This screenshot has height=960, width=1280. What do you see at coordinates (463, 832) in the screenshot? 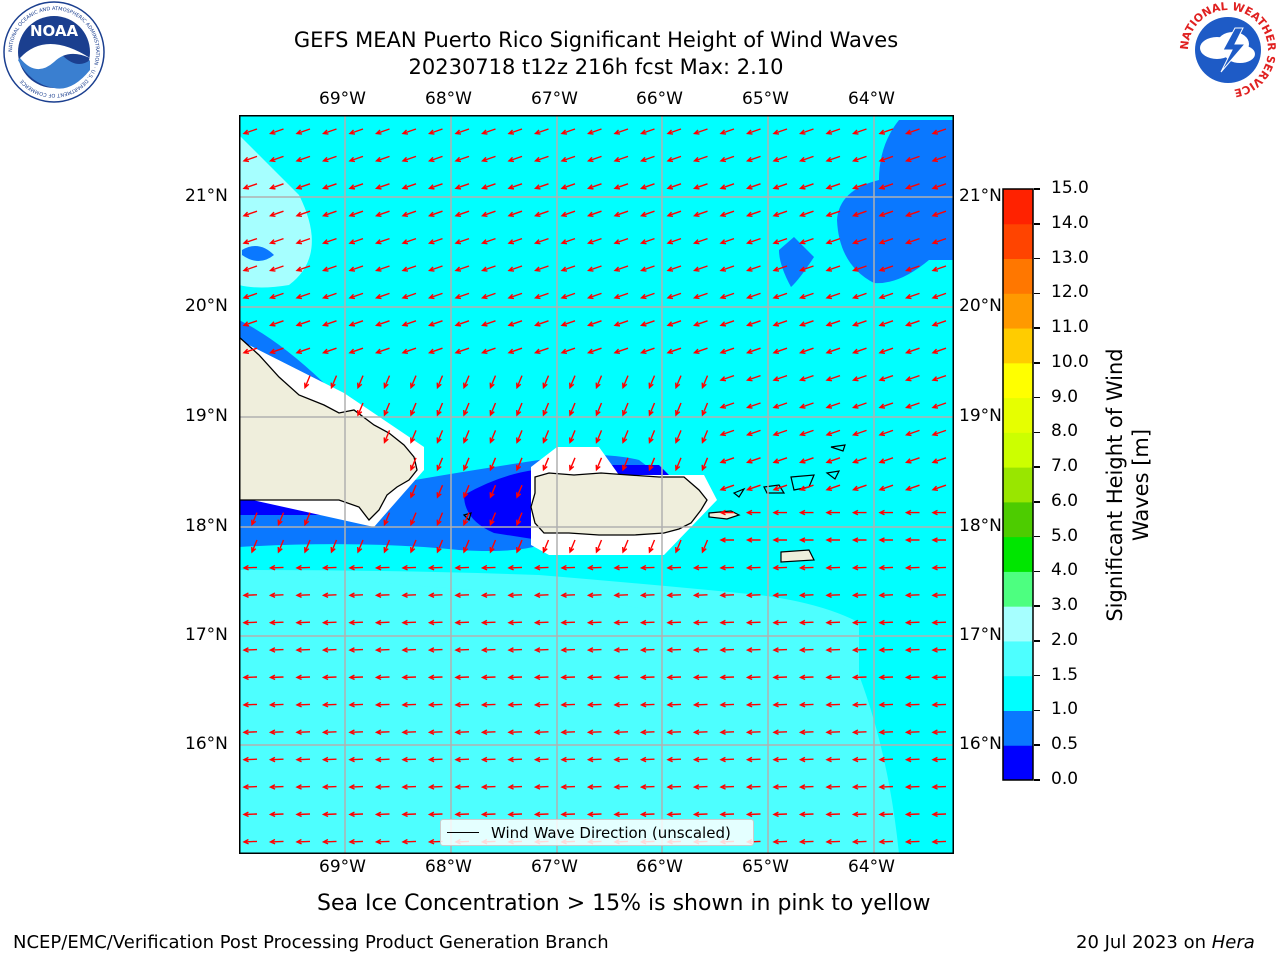
I see `legend-line-icon` at bounding box center [463, 832].